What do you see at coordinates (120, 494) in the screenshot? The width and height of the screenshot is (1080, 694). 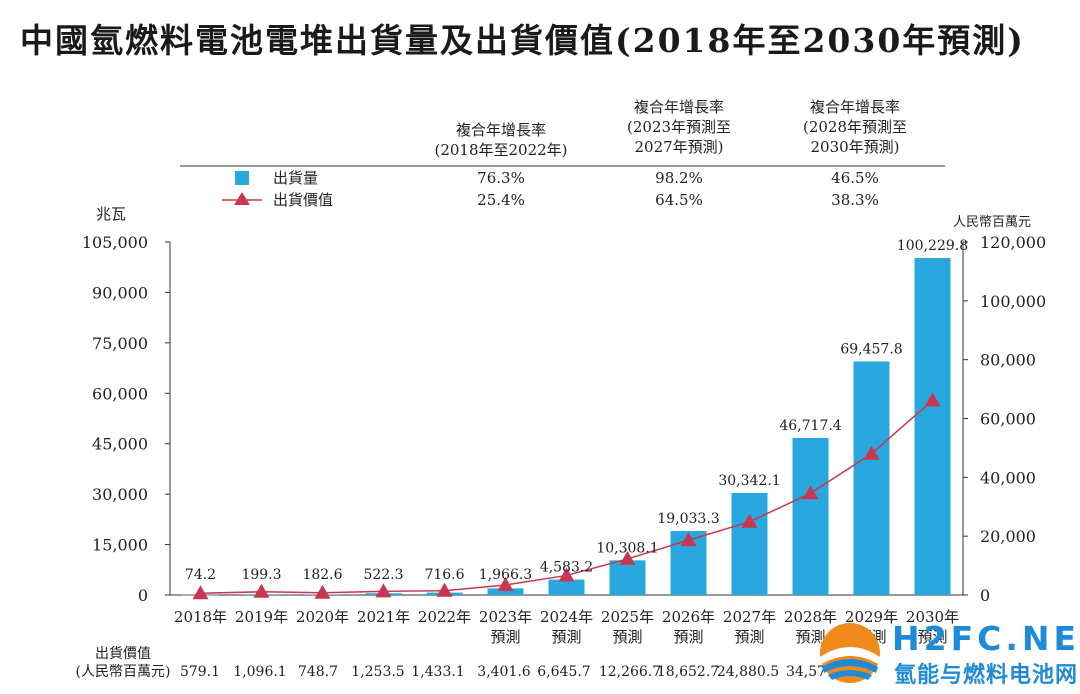 I see `left-tick-label: 30,000` at bounding box center [120, 494].